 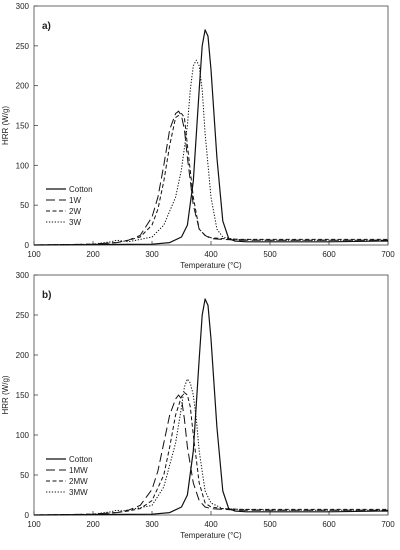 What do you see at coordinates (46, 26) in the screenshot?
I see `panel-label: a)` at bounding box center [46, 26].